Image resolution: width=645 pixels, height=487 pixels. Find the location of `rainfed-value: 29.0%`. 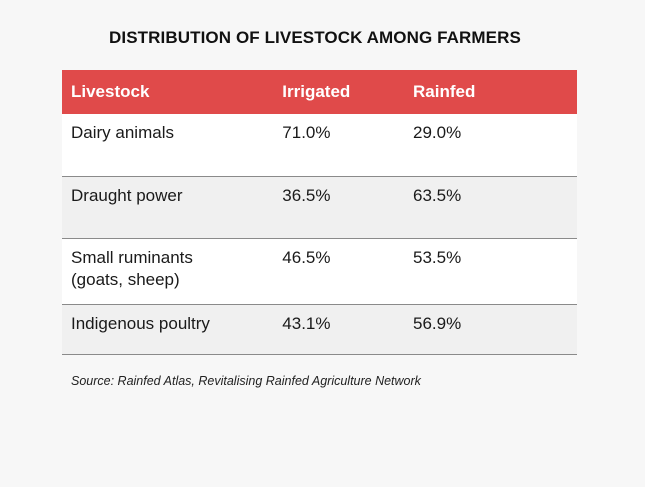

rainfed-value: 29.0% is located at coordinates (490, 145).